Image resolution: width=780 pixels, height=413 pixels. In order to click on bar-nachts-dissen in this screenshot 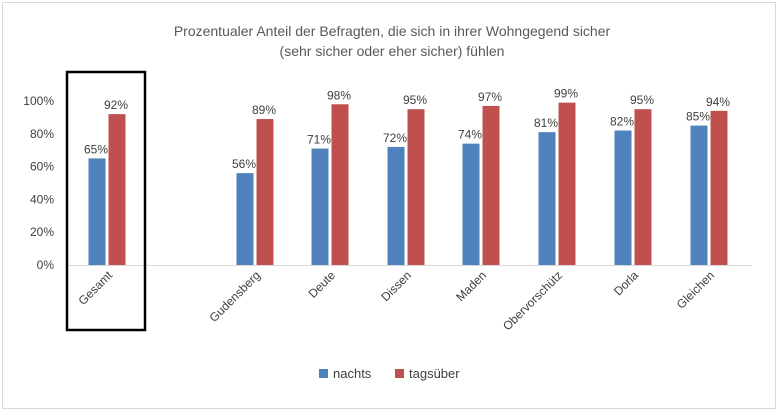, I will do `click(396, 205)`.